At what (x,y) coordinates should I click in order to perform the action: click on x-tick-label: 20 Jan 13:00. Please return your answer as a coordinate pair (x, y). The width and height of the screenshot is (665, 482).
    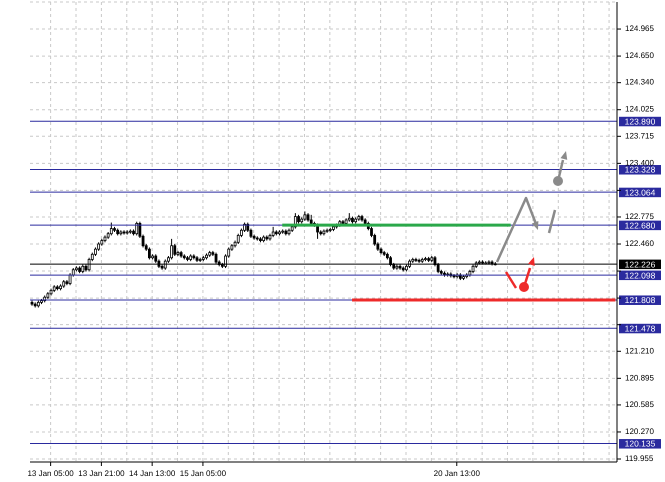
    Looking at the image, I should click on (457, 473).